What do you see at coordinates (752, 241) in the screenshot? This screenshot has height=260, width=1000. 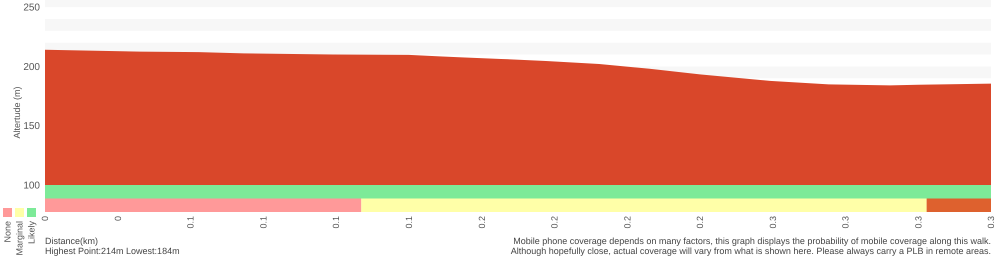 I see `text: Mobile phone coverage depends on many factors, this graph displays the probability of mobile coverage along this walk.` at bounding box center [752, 241].